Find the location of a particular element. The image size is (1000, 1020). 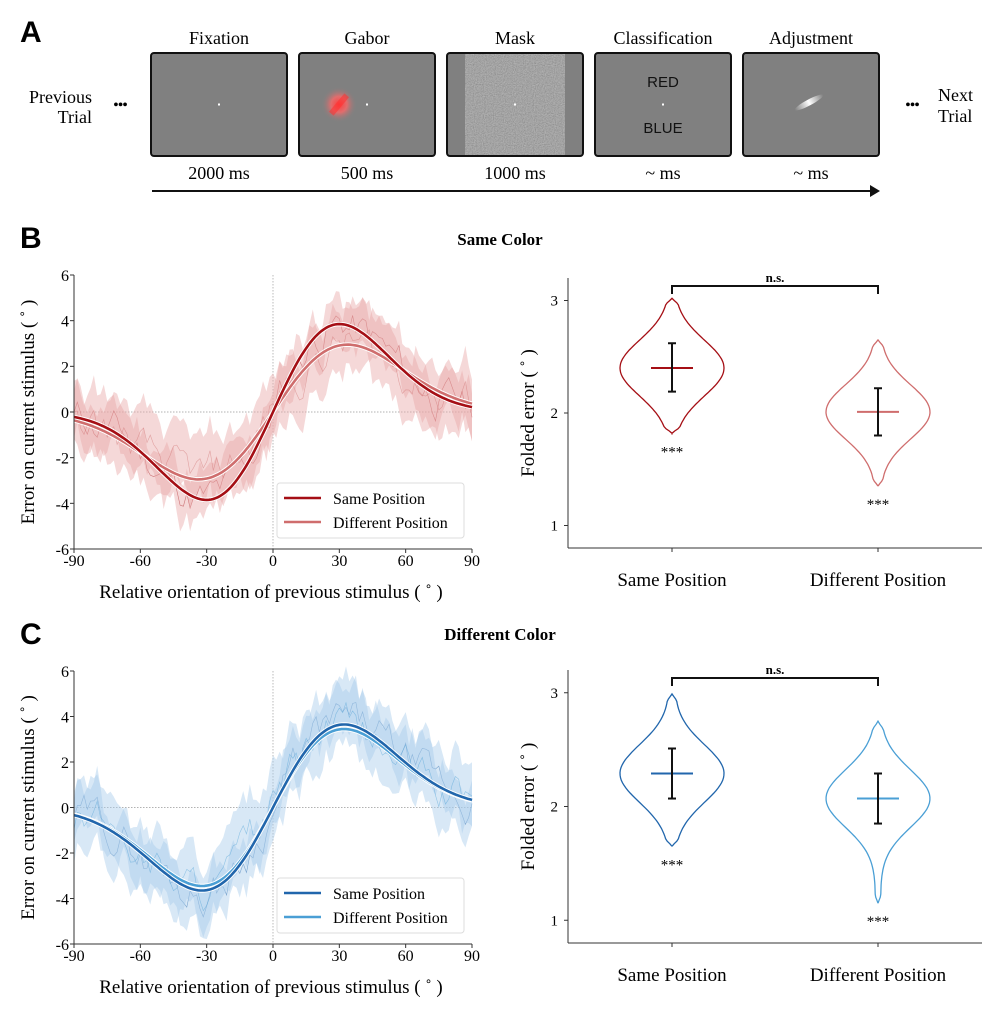

legend: Same Position Different Position is located at coordinates (370, 510).